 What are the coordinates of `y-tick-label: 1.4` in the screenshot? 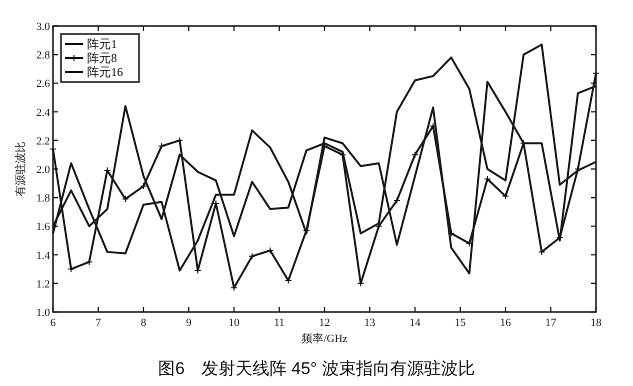 It's located at (43, 256).